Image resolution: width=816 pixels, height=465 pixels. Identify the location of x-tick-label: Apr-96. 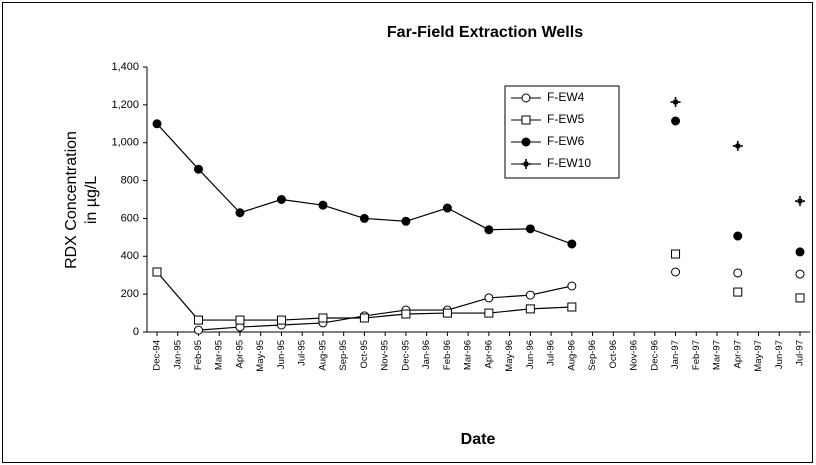
(488, 354).